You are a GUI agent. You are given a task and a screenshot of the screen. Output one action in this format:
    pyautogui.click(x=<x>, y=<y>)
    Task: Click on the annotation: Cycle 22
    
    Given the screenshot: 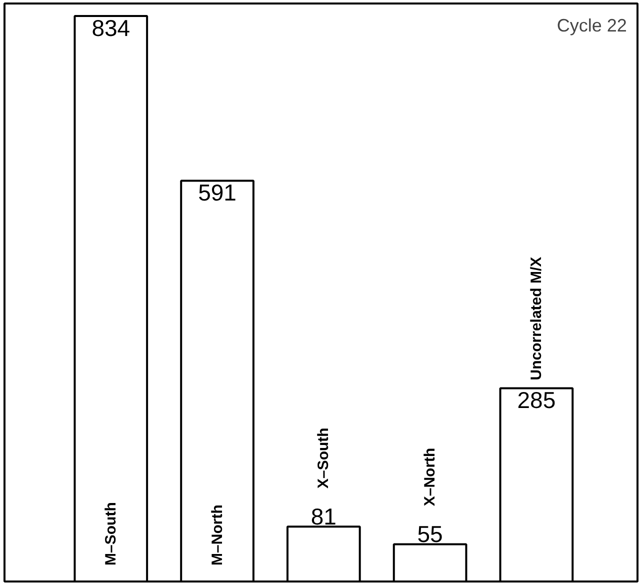 What is the action you would take?
    pyautogui.click(x=591, y=26)
    